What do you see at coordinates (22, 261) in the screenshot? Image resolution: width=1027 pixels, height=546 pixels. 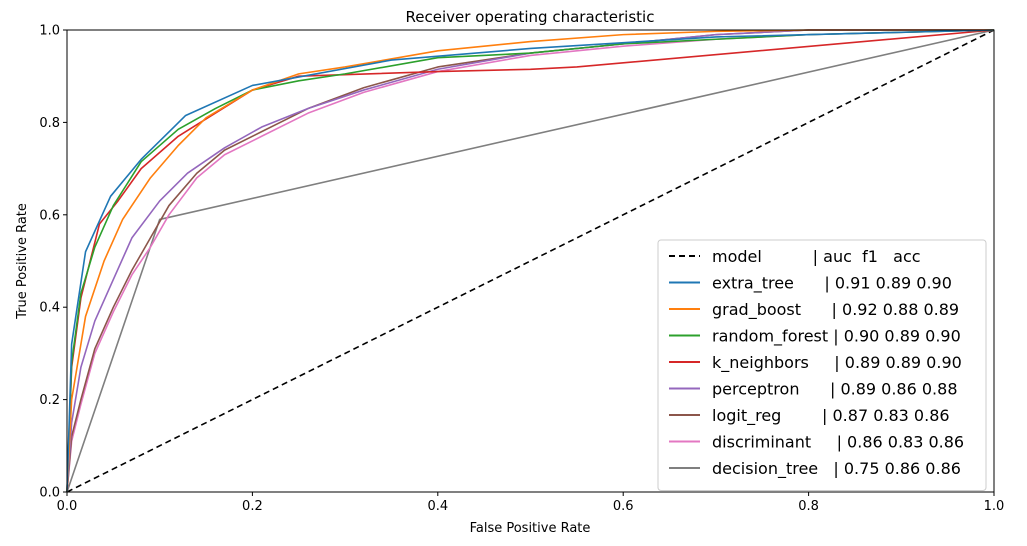 I see `y-axis-label: True Positive Rate` at bounding box center [22, 261].